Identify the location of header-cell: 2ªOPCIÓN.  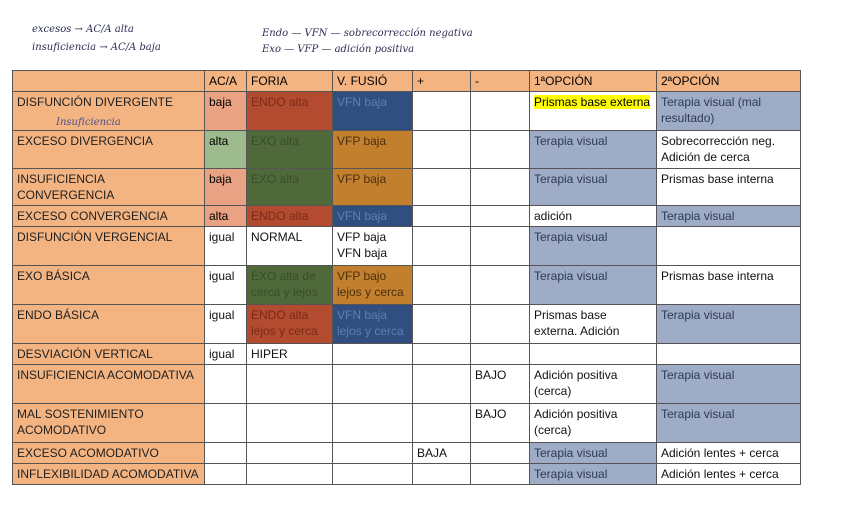
(728, 81).